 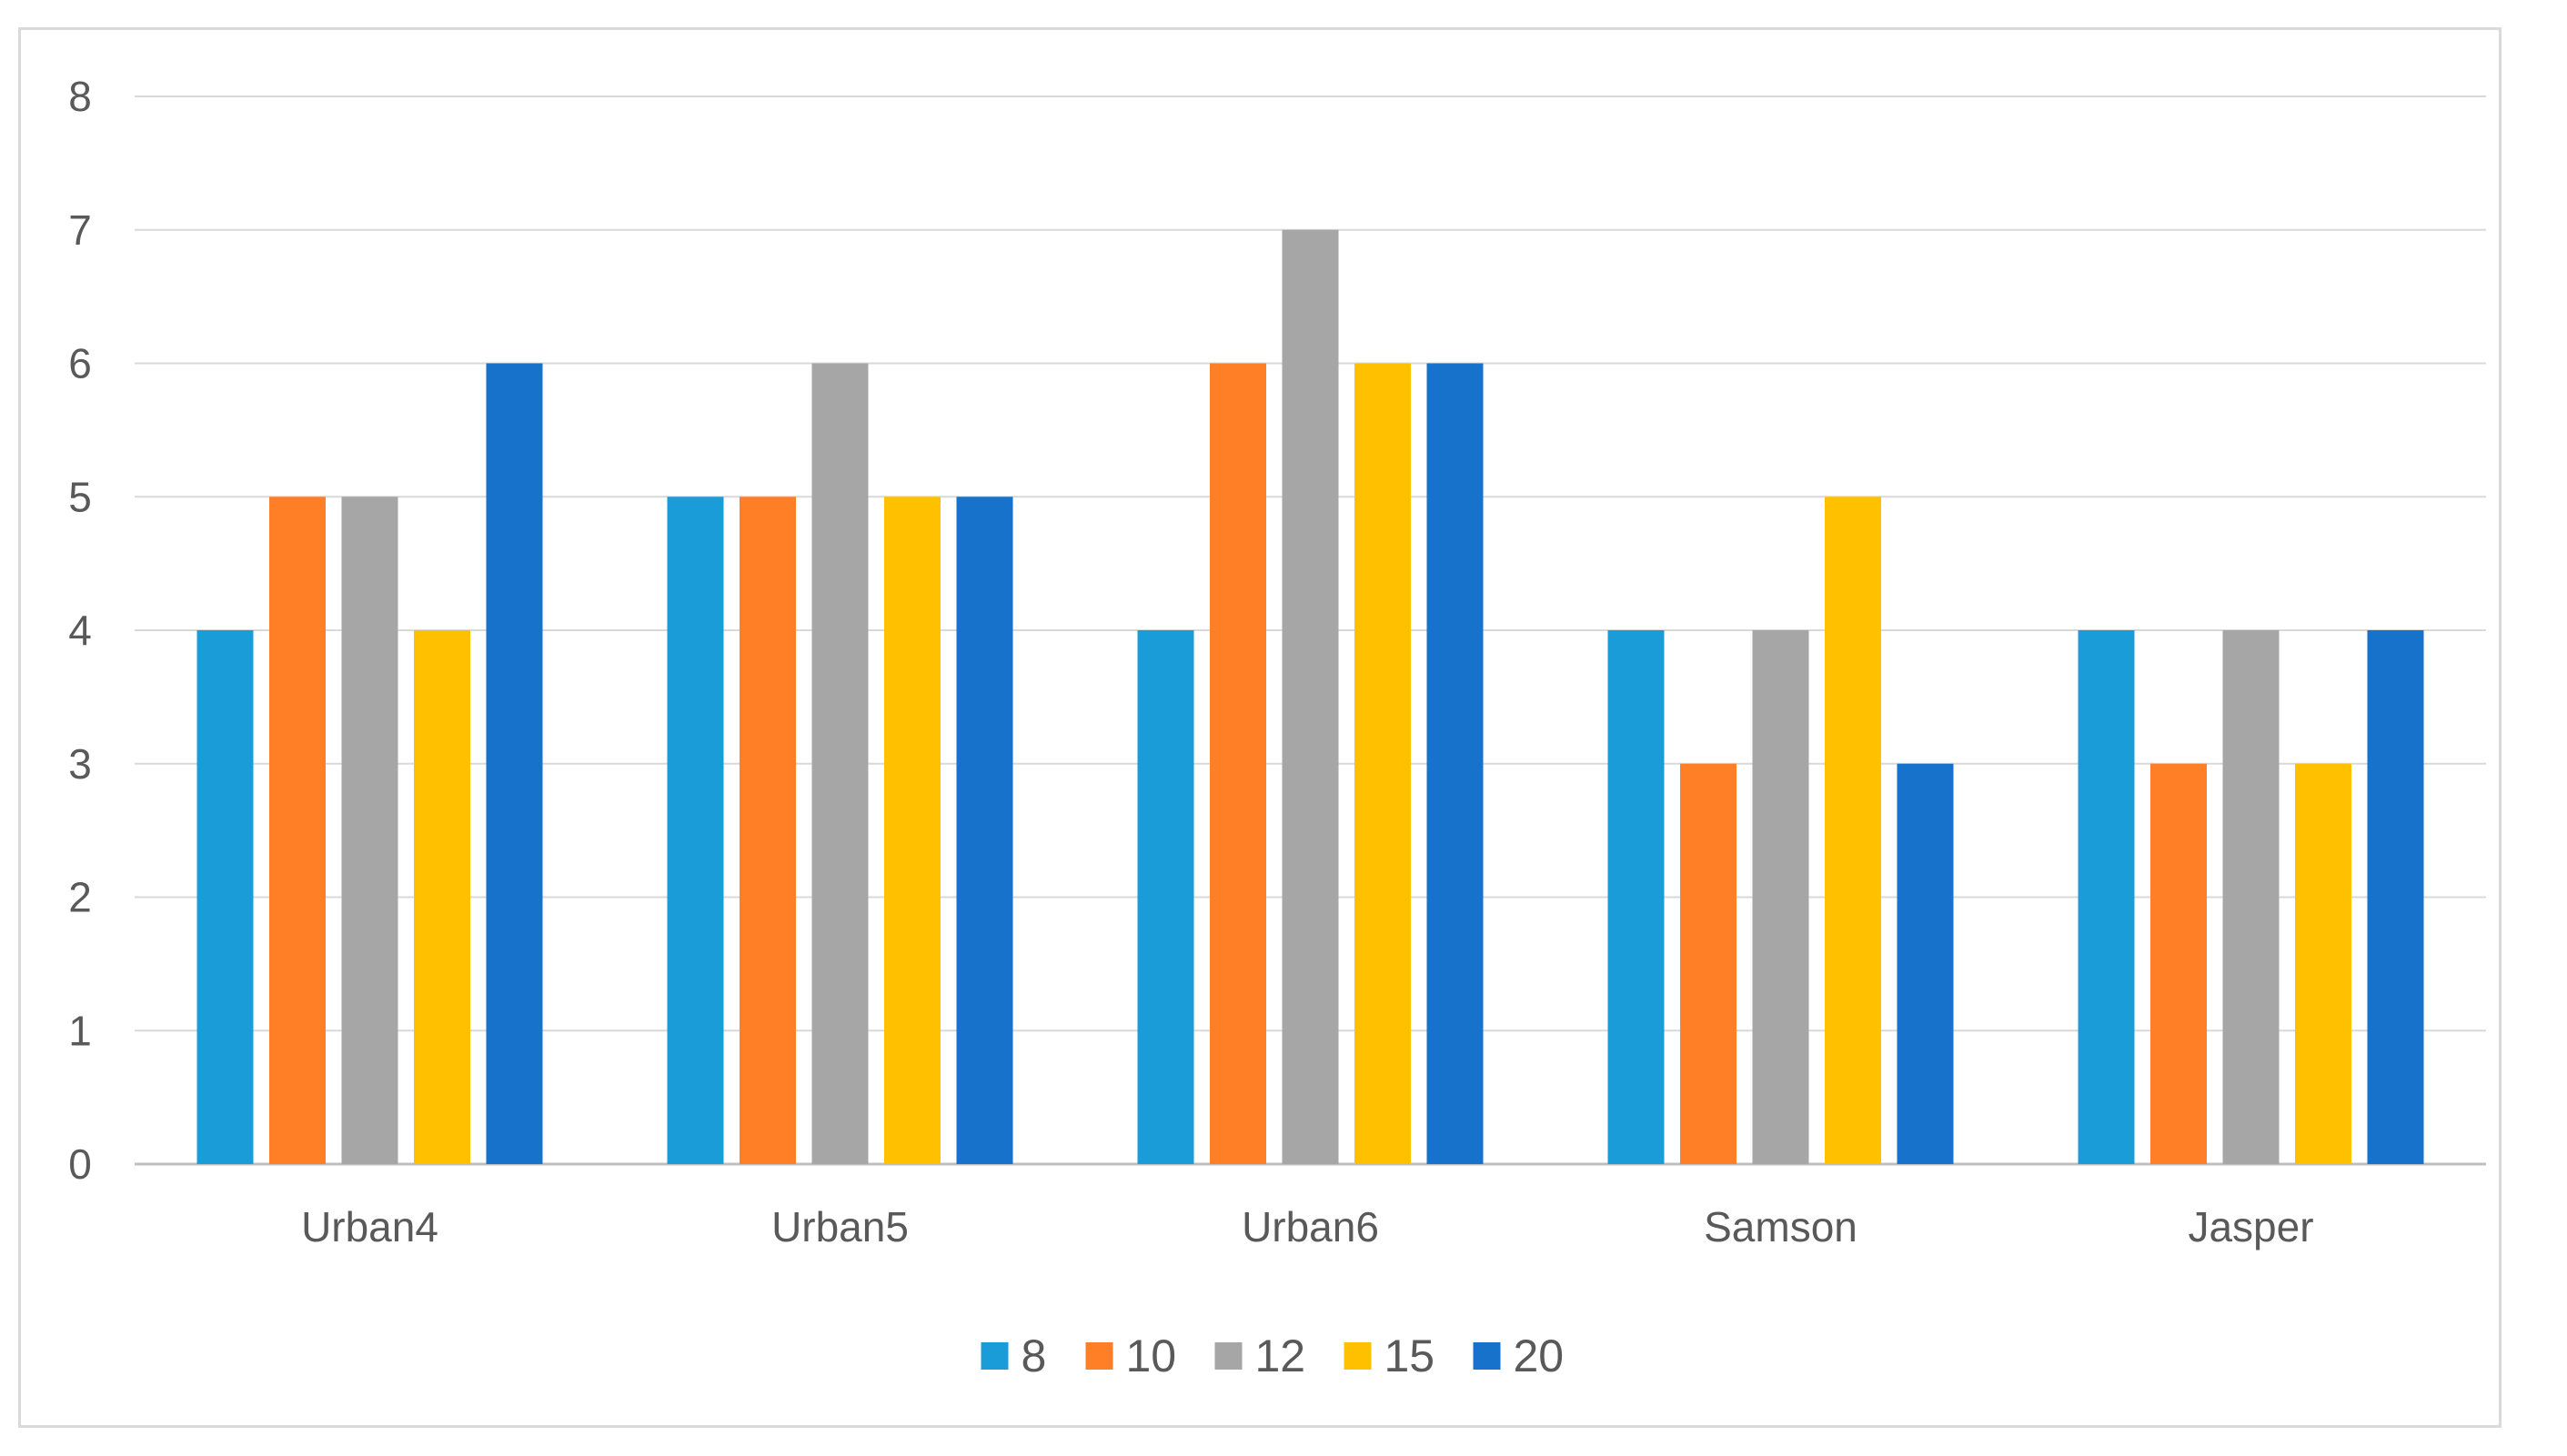 I want to click on y-tick-label: 7, so click(x=80, y=230).